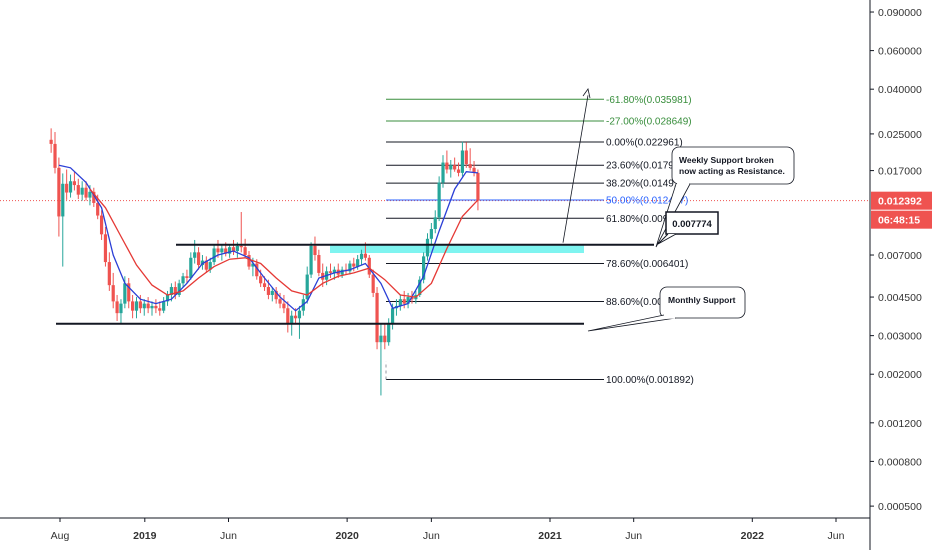 This screenshot has width=932, height=550. Describe the element at coordinates (900, 507) in the screenshot. I see `price-tick-label: 0.000500` at that location.